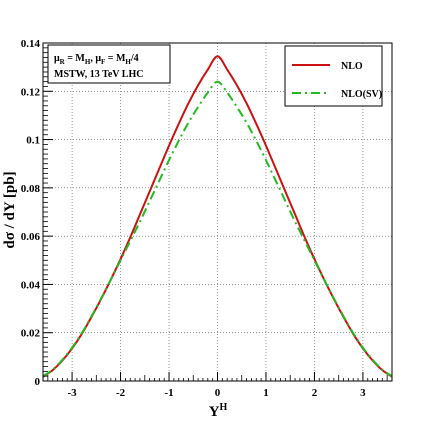 The height and width of the screenshot is (425, 436). I want to click on legend-label-nlo-sv: NLO(SV), so click(361, 94).